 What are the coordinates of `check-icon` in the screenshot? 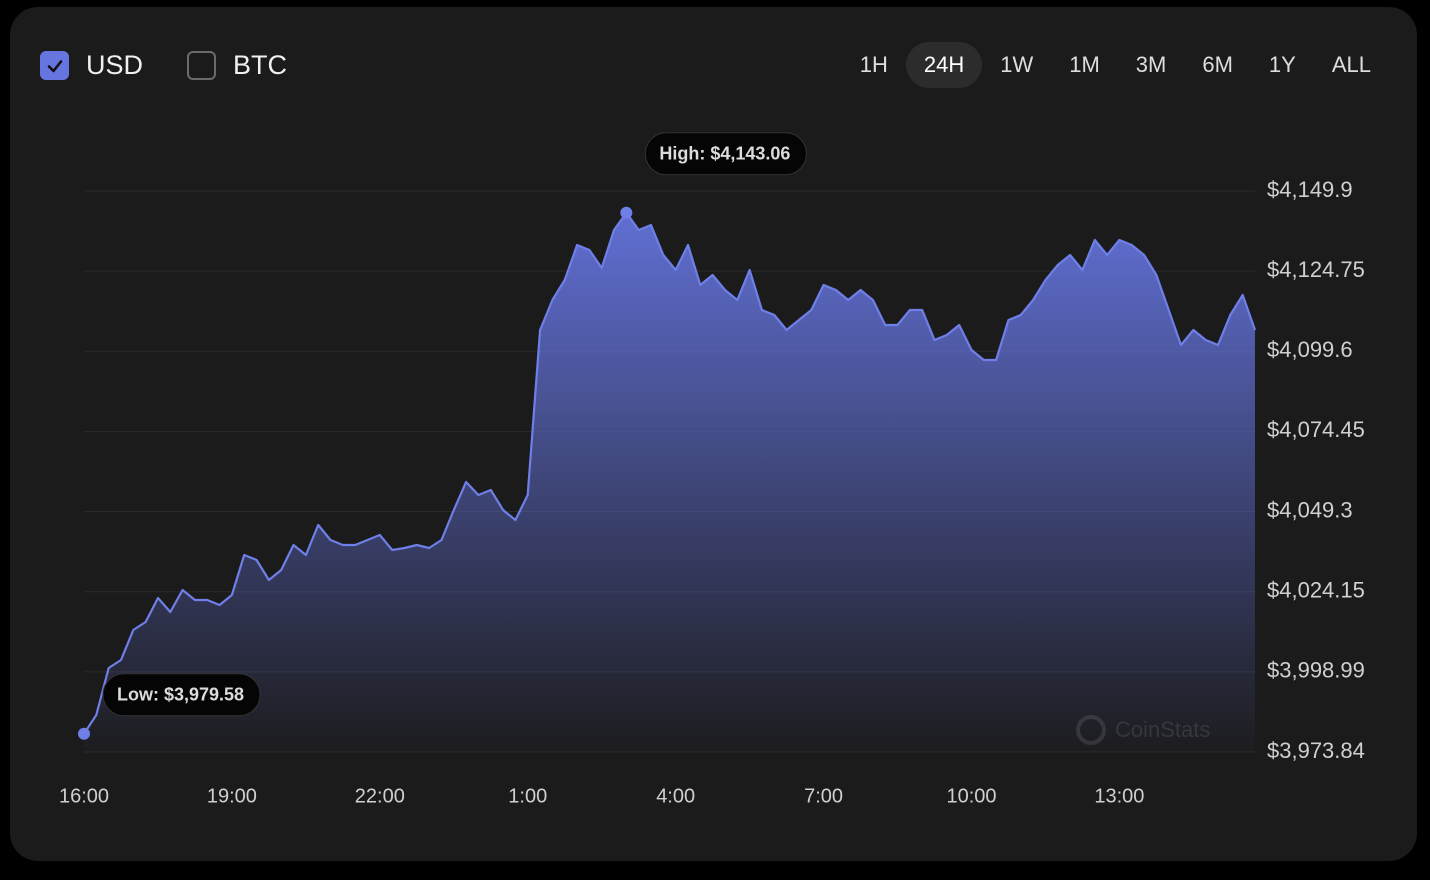 It's located at (54, 65).